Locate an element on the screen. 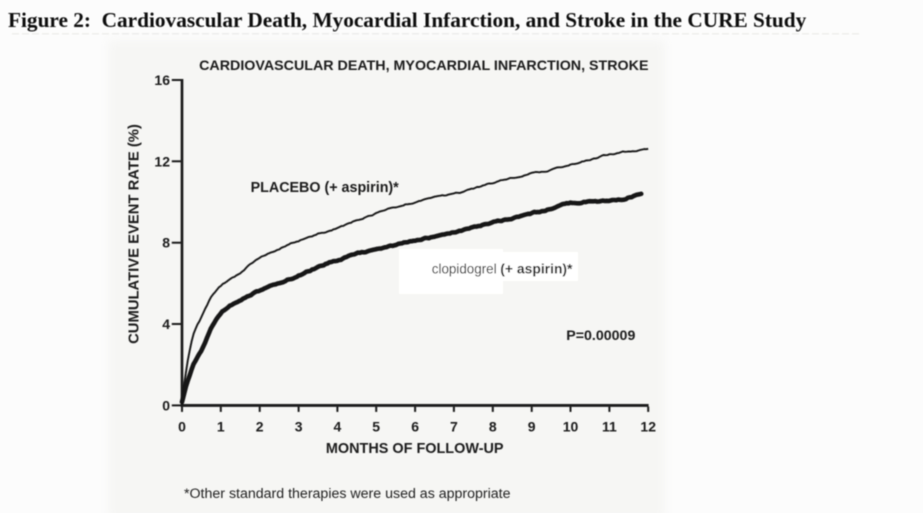 The image size is (923, 513). svg-text: PLACEBO (+ aspirin)* is located at coordinates (325, 188).